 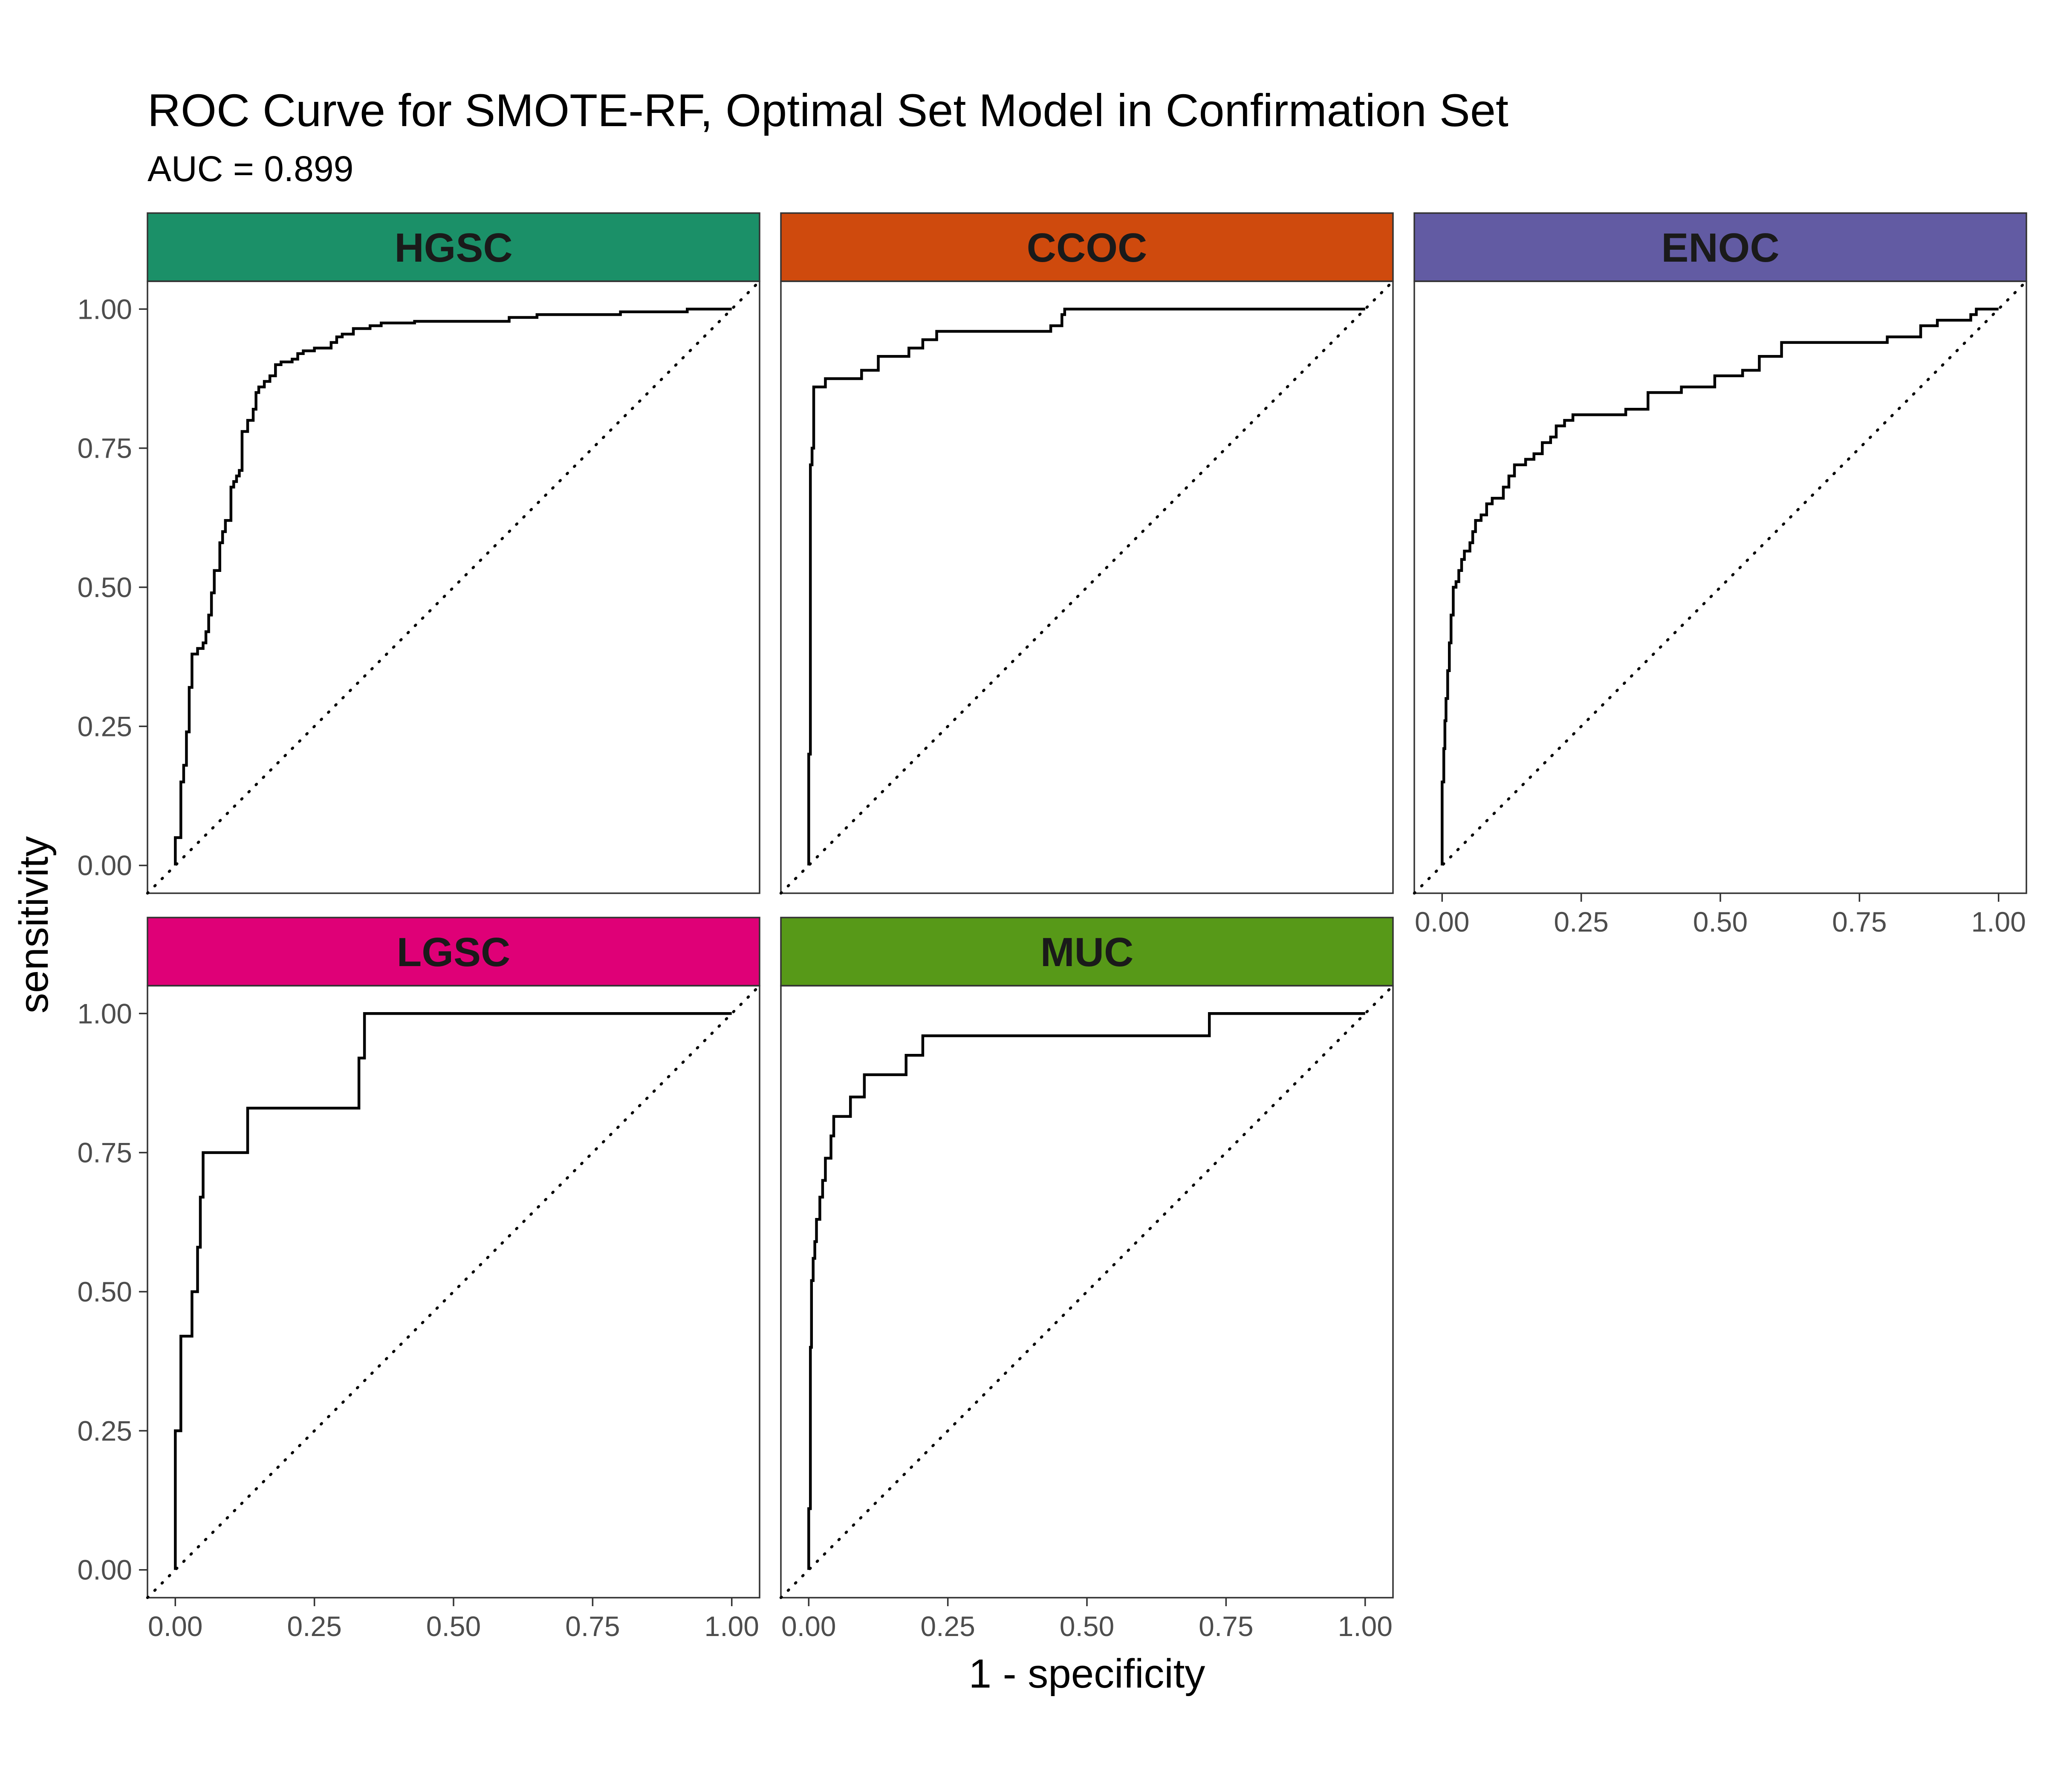 I want to click on panel-muc: MUC 0.00 0.25 0.50 0.75 1.00, so click(x=1087, y=1279).